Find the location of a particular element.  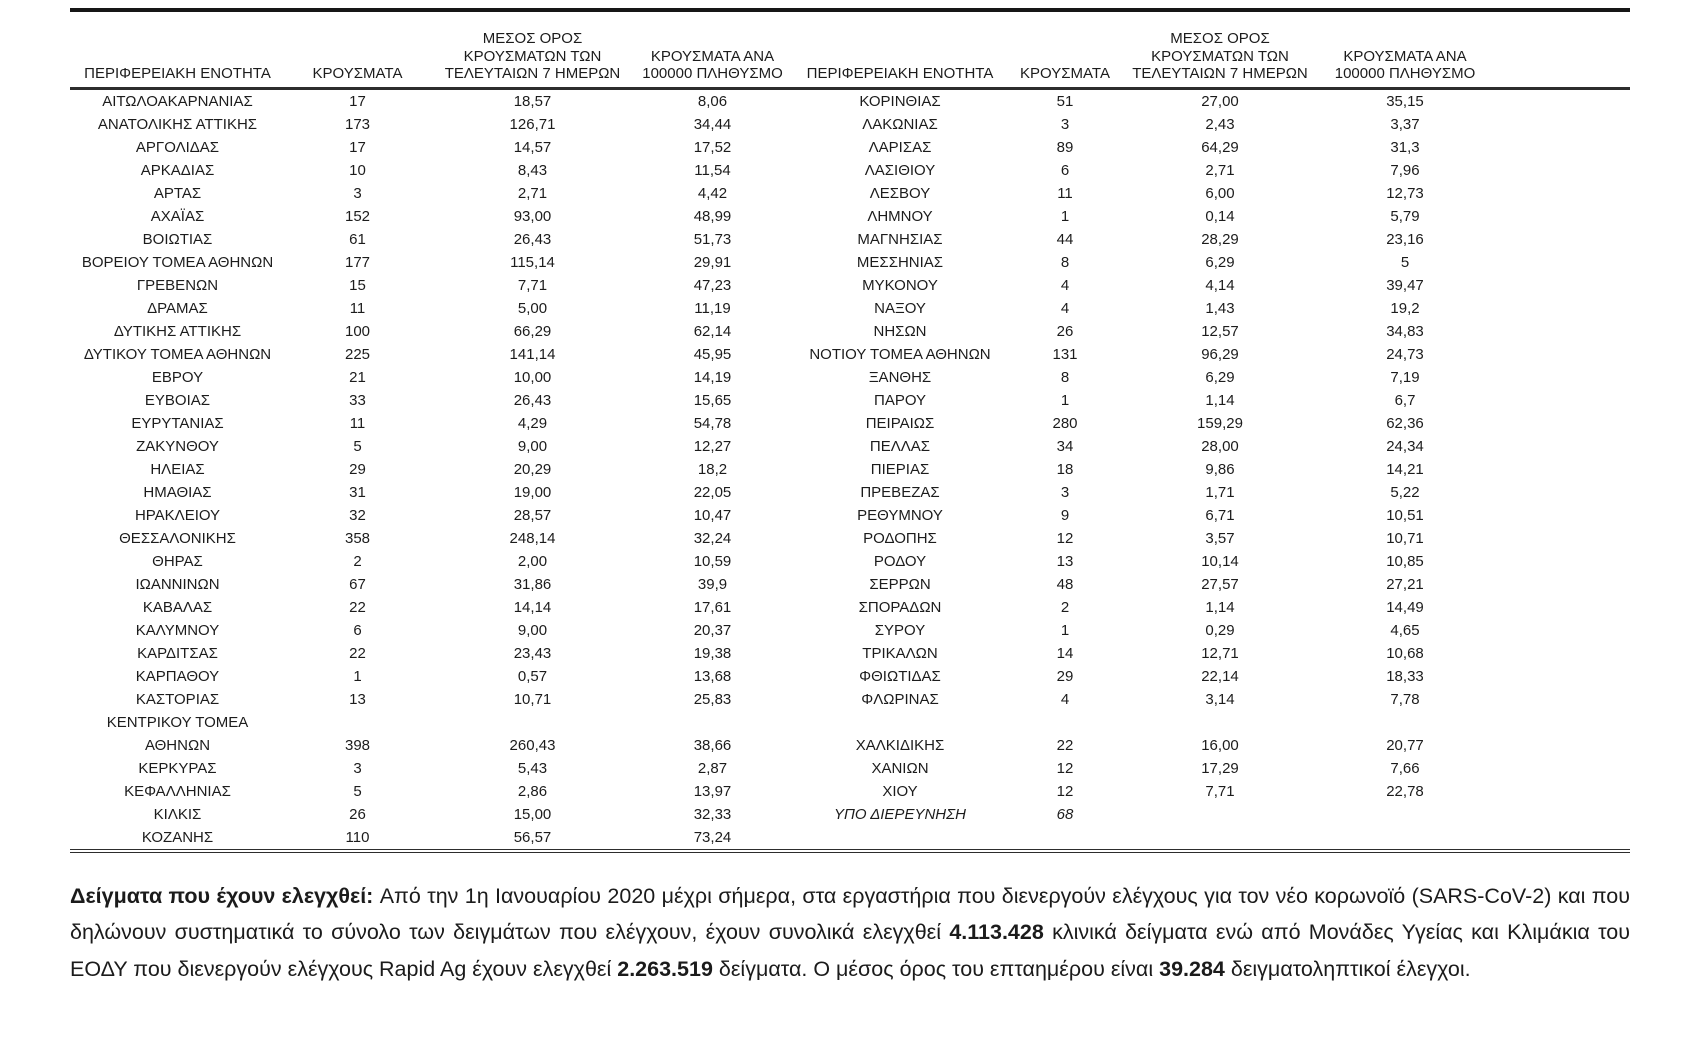

avg7-cell: 4,29 is located at coordinates (532, 423).